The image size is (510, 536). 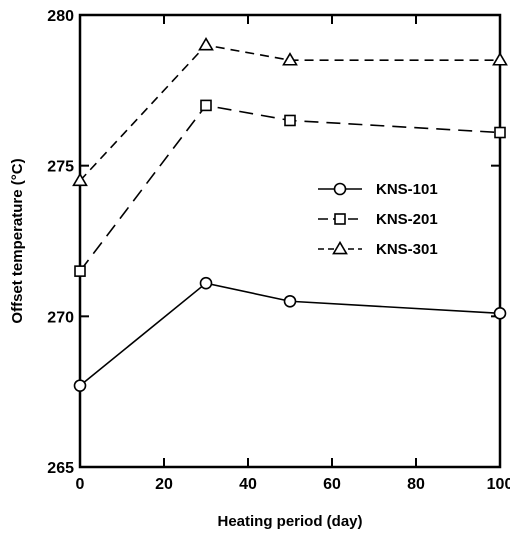 I want to click on legend-entry: KNS-101, so click(x=378, y=189).